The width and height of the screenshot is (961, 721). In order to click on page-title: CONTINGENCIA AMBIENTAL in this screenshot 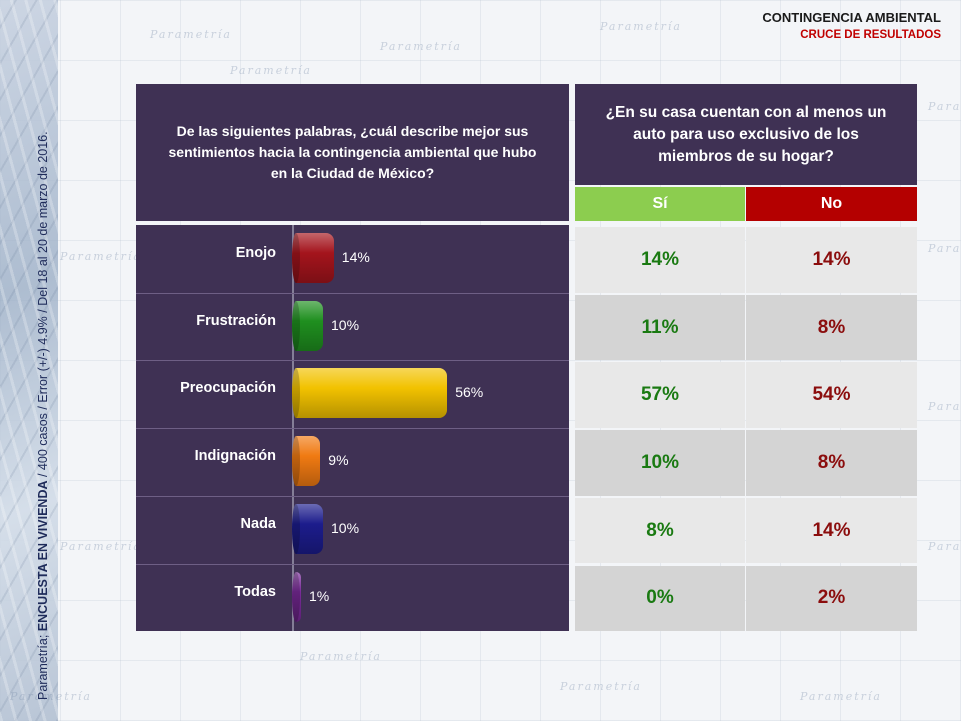, I will do `click(851, 17)`.